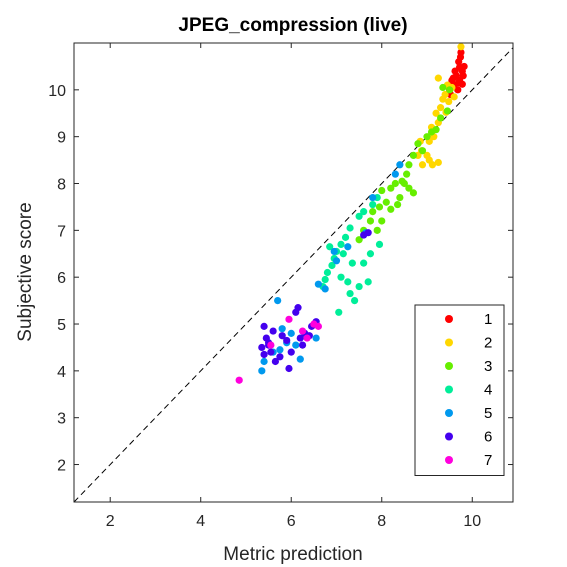 The image size is (567, 567). What do you see at coordinates (488, 413) in the screenshot?
I see `legend-label-5: 5` at bounding box center [488, 413].